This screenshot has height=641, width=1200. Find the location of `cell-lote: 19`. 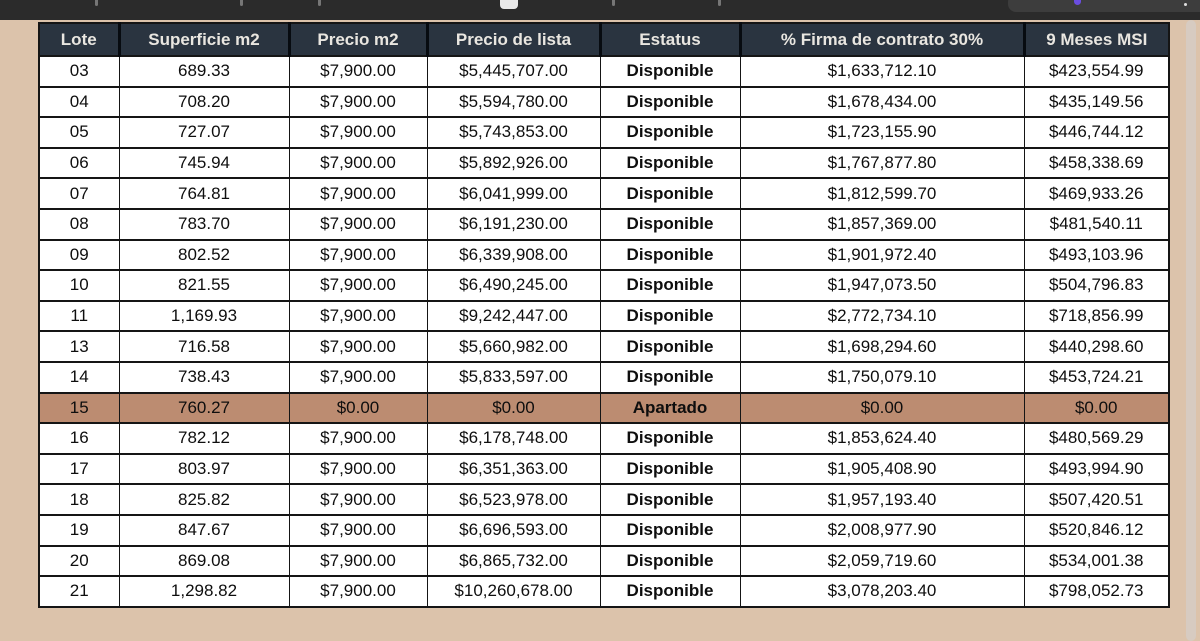

cell-lote: 19 is located at coordinates (79, 530).